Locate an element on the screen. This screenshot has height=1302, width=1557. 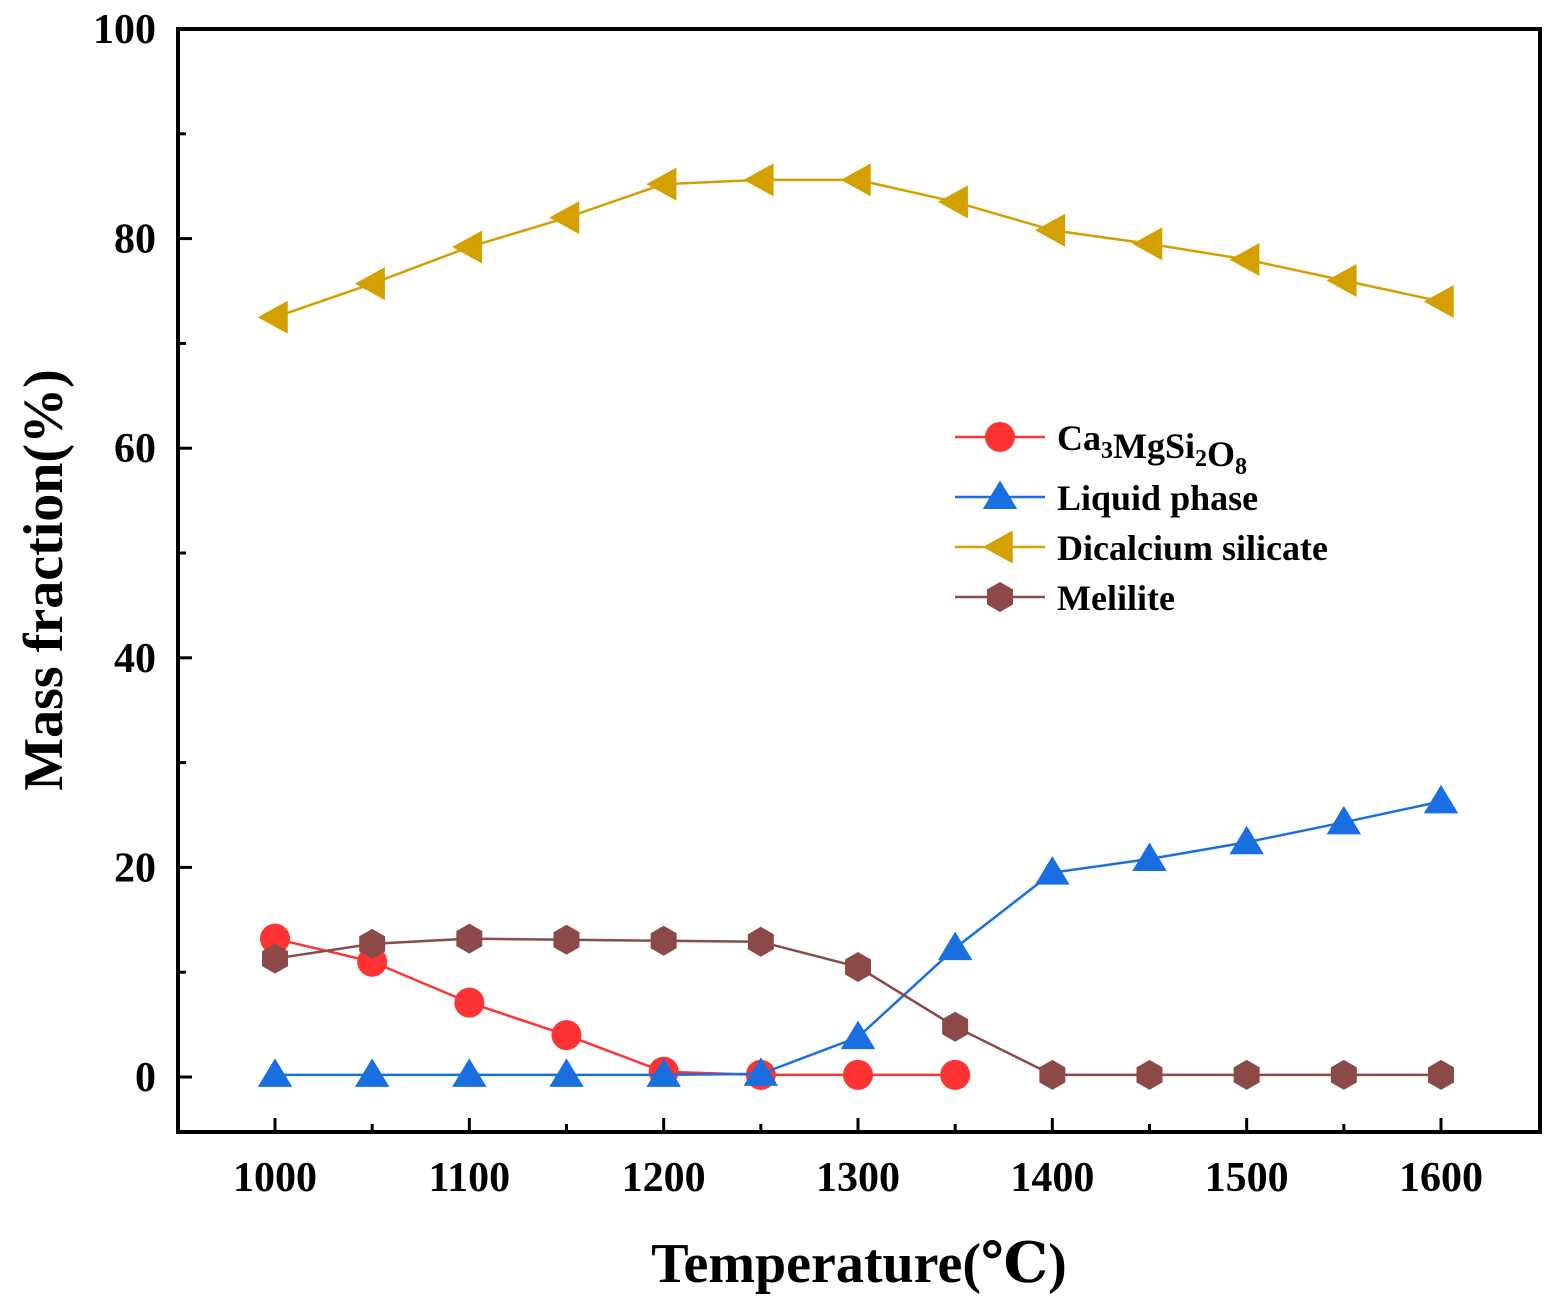
x-tick-label: 1000 is located at coordinates (275, 1178).